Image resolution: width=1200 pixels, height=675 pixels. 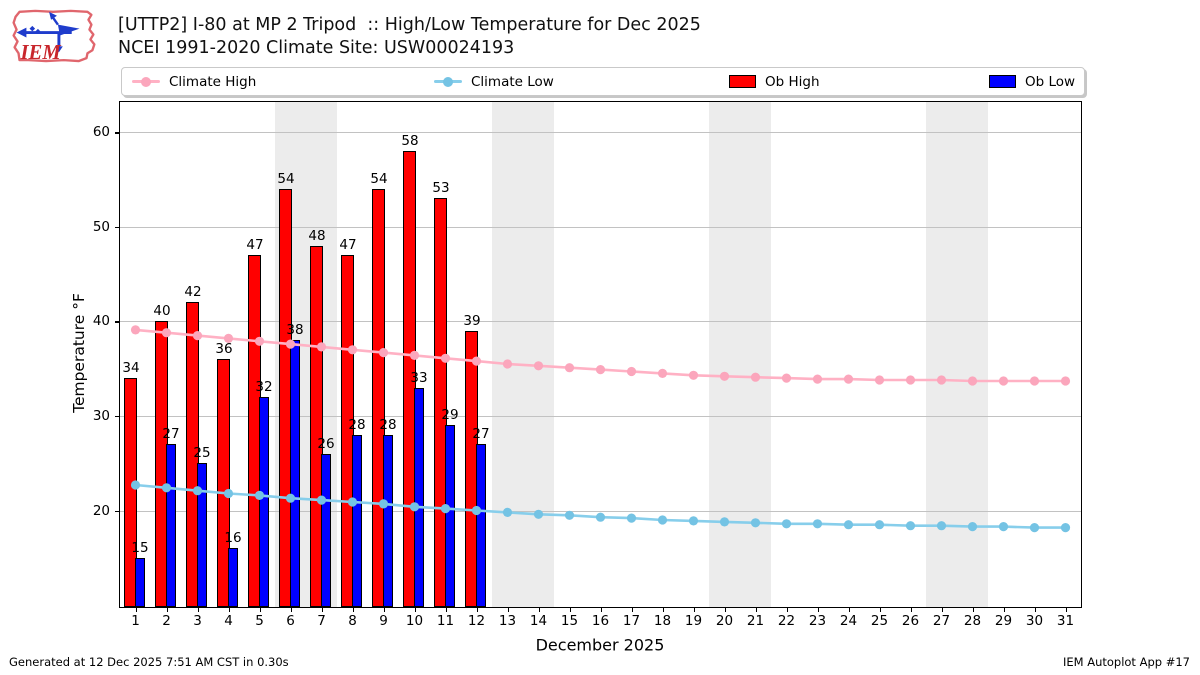 What do you see at coordinates (538, 621) in the screenshot?
I see `x-tick-label: 14` at bounding box center [538, 621].